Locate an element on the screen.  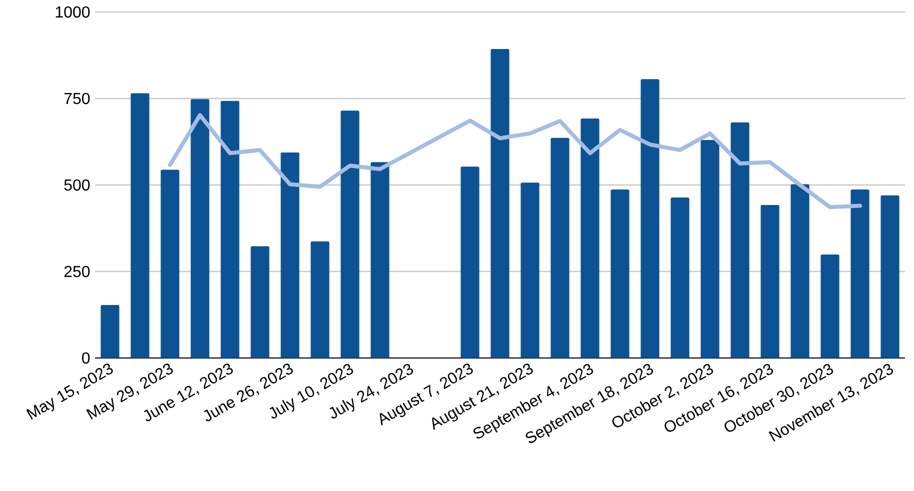
y-tick-label: 1000 is located at coordinates (73, 12).